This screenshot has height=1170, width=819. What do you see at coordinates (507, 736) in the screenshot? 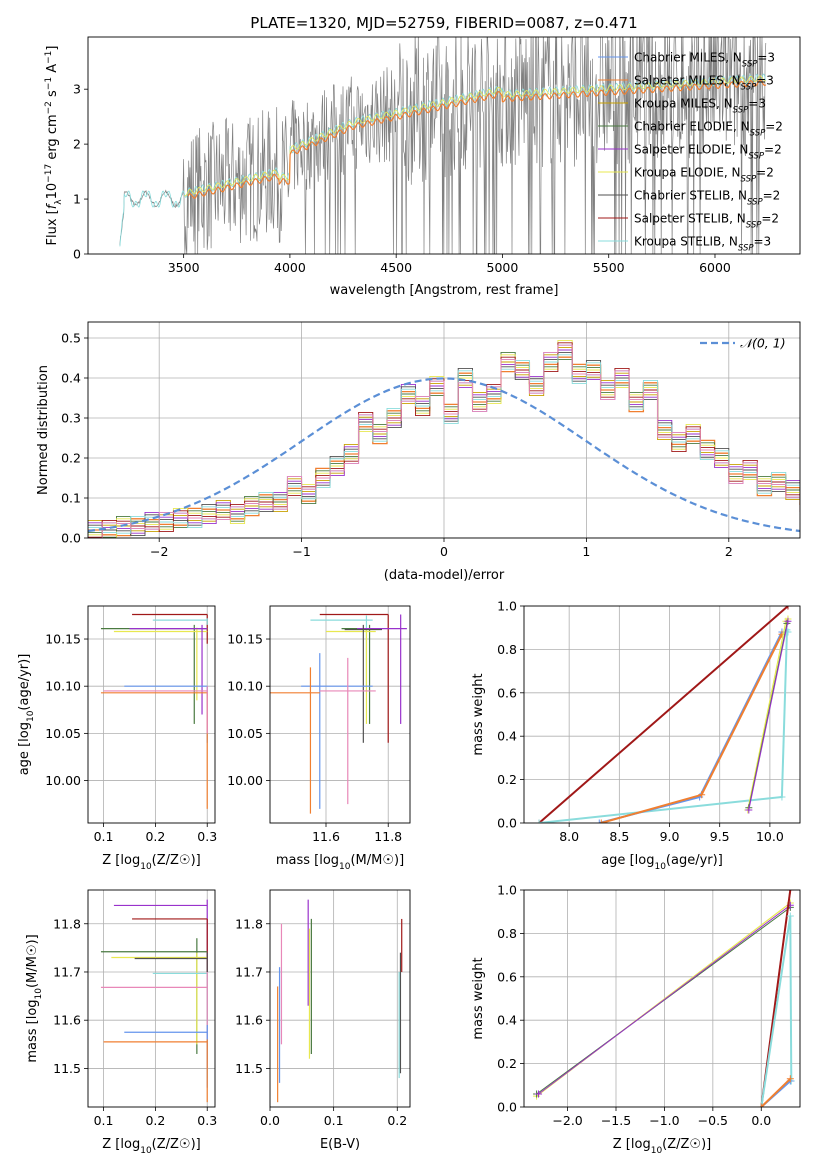
I see `y-tick-label: 0.4` at bounding box center [507, 736].